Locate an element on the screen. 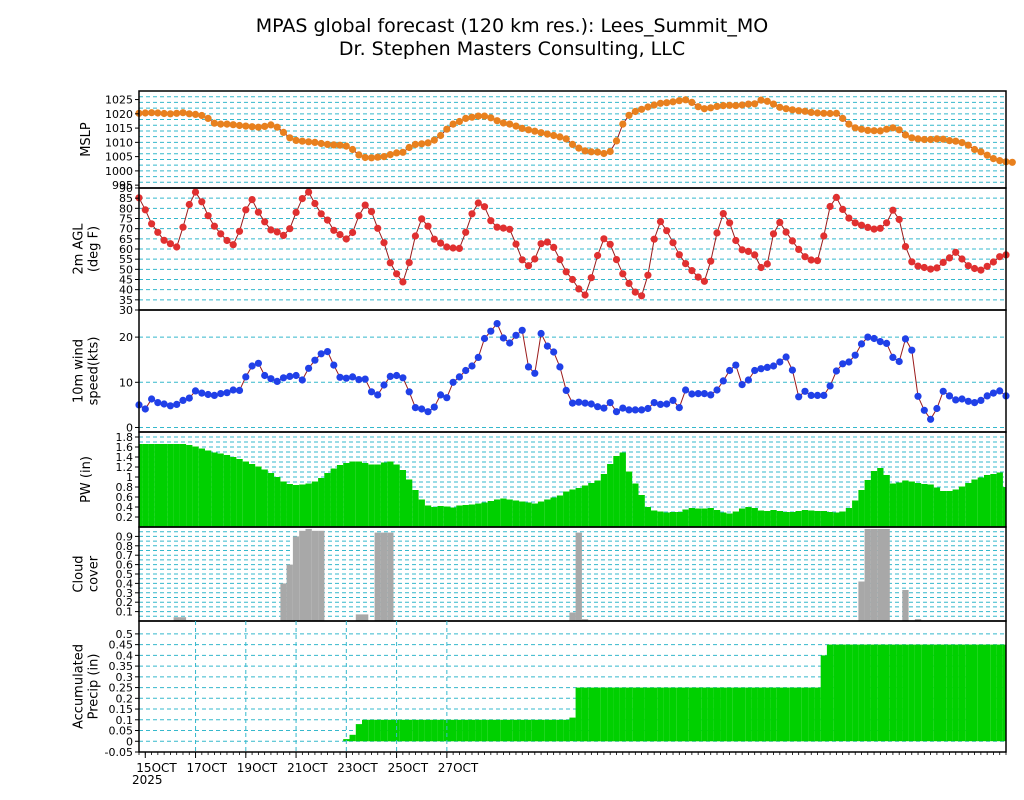 The width and height of the screenshot is (1024, 800). t2m-y-axis-title: (deg F) is located at coordinates (94, 249).